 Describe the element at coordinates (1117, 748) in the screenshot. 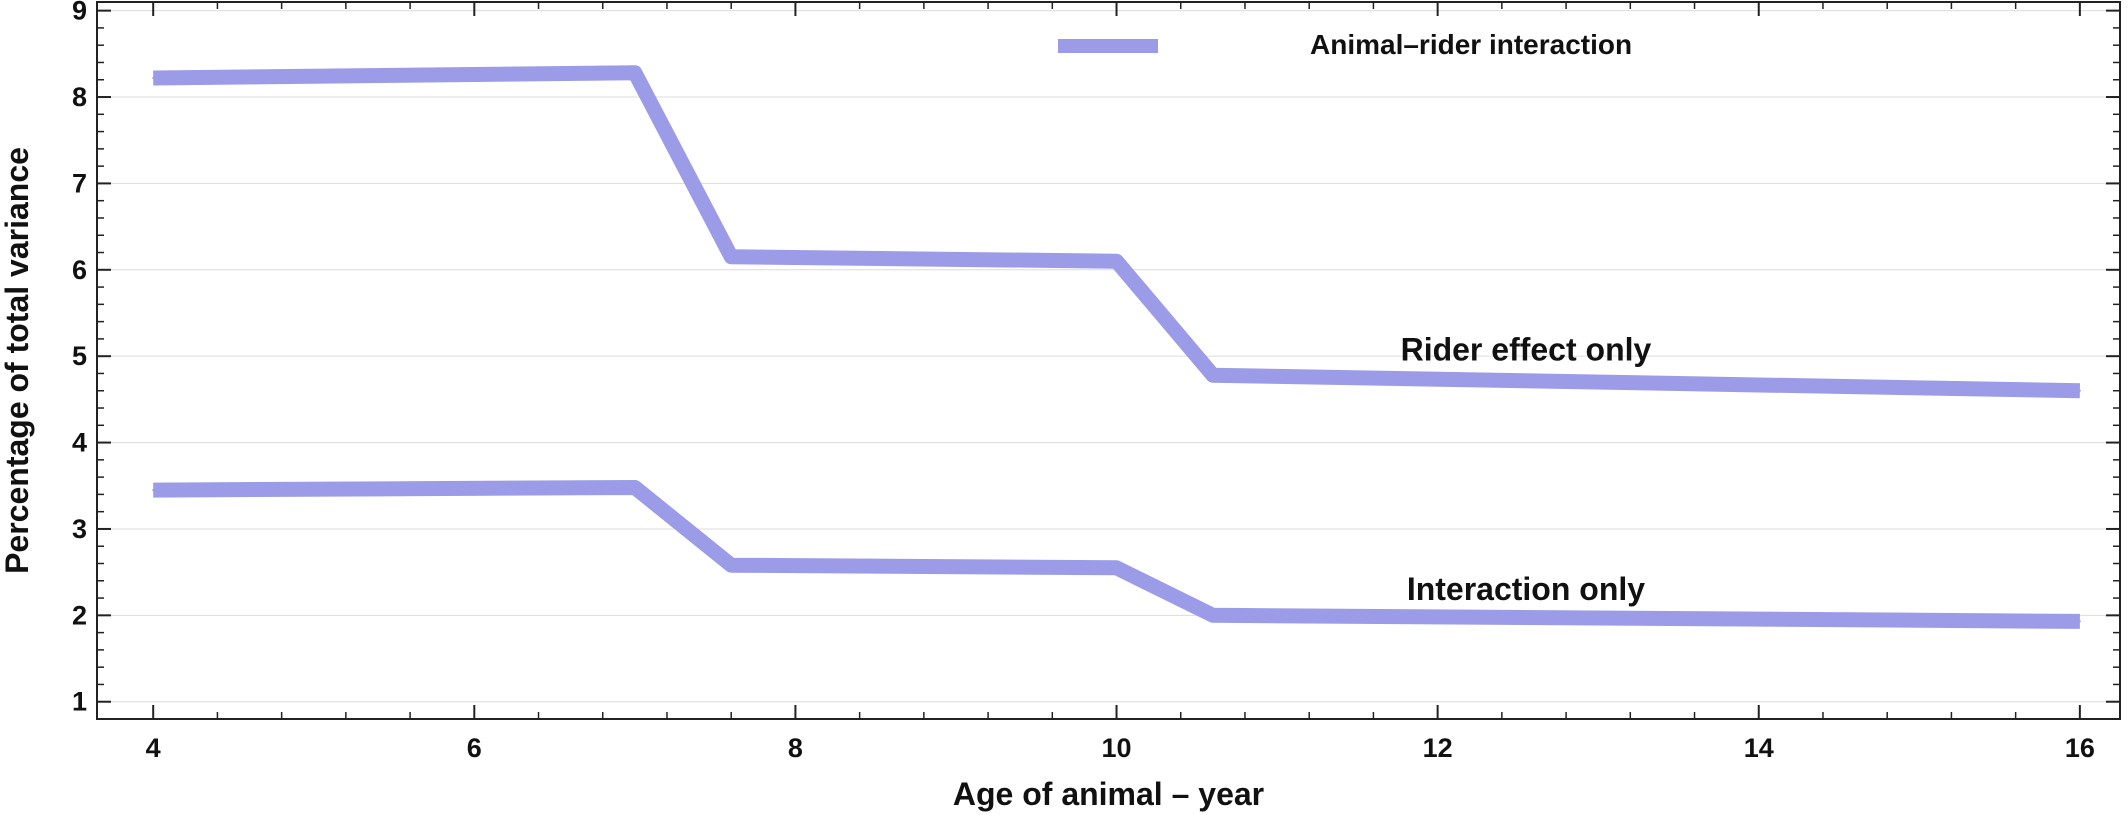

I see `x-tick-label-10: 10` at that location.